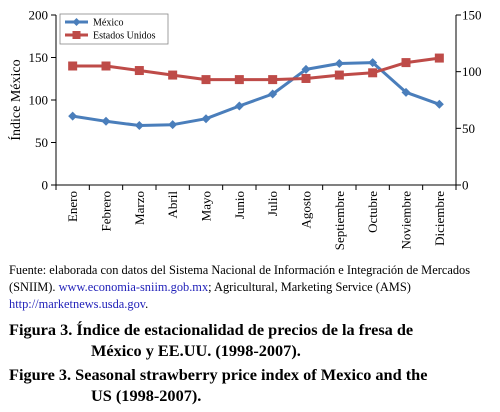 The height and width of the screenshot is (412, 500). I want to click on series-lines, so click(256, 91).